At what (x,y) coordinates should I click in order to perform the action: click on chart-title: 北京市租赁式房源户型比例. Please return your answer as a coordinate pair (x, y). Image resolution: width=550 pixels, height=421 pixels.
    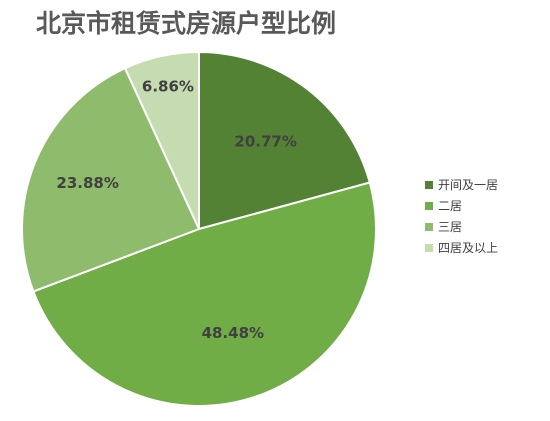
    Looking at the image, I should click on (186, 23).